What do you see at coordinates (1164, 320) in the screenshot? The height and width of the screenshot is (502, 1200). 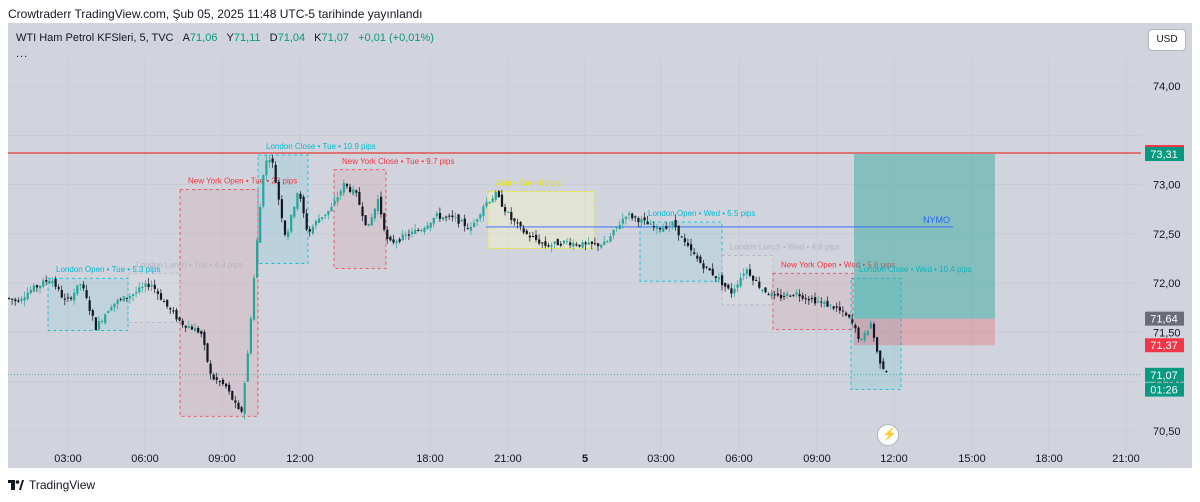 I see `price-label: 71,64` at bounding box center [1164, 320].